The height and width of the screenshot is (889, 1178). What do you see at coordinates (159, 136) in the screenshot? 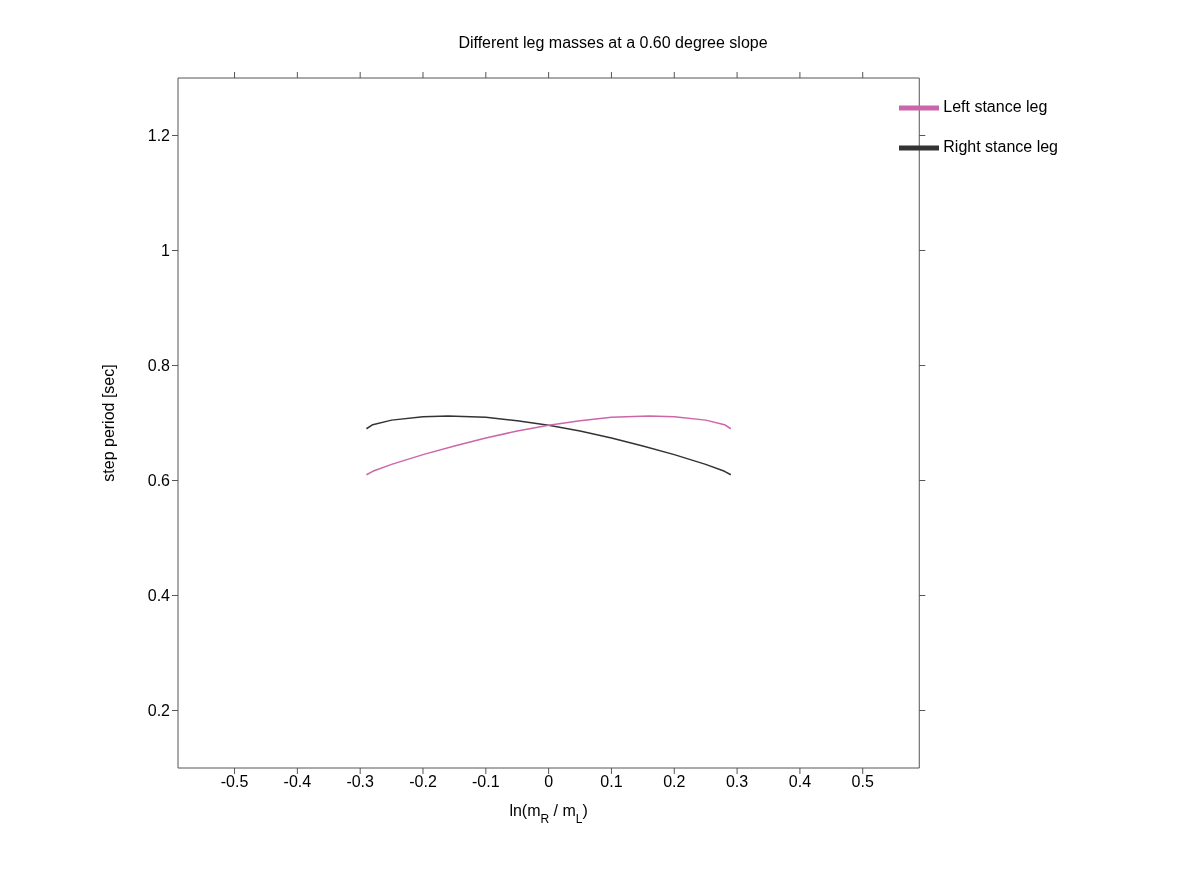
I see `y-tick-label: 1.2` at bounding box center [159, 136].